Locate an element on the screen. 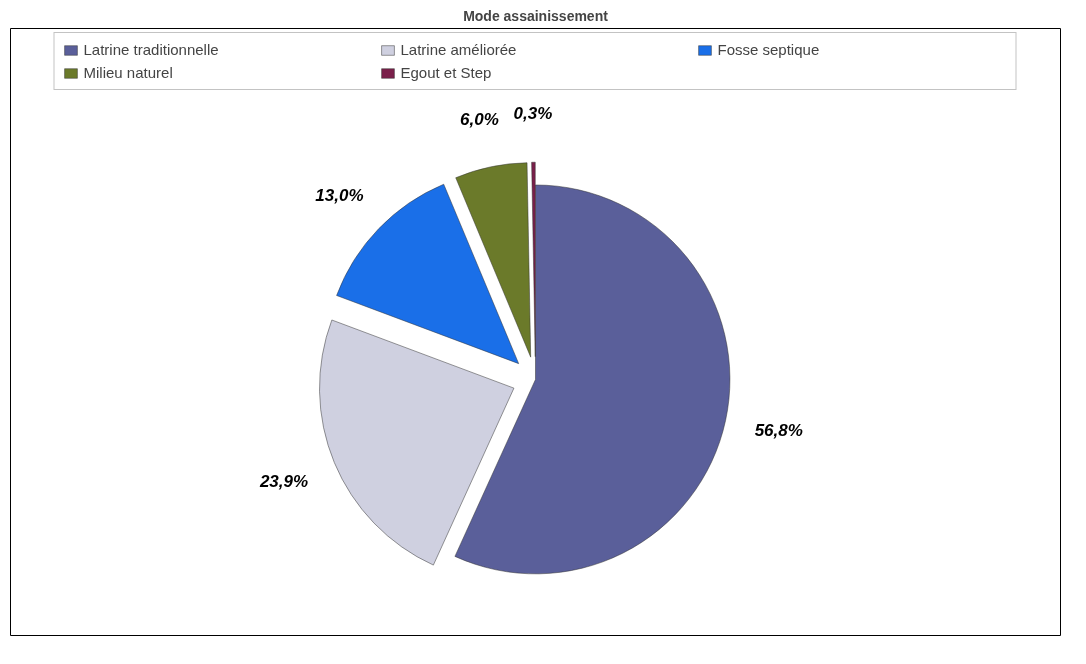 This screenshot has width=1086, height=664. legend-label: Latrine traditionnelle is located at coordinates (151, 49).